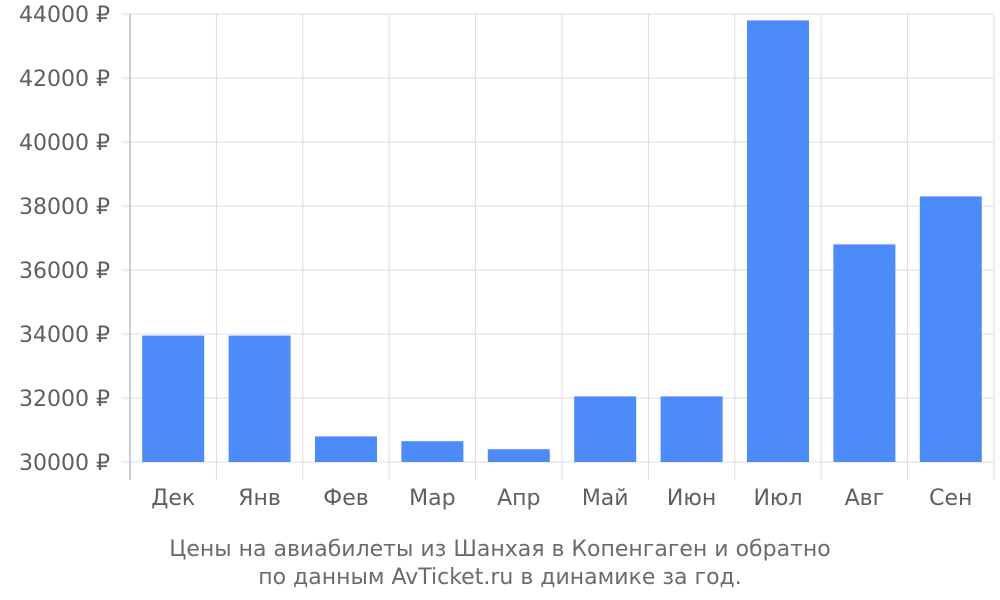 The height and width of the screenshot is (600, 1000). Describe the element at coordinates (64, 463) in the screenshot. I see `y-tick-label: 30000 ₽` at that location.